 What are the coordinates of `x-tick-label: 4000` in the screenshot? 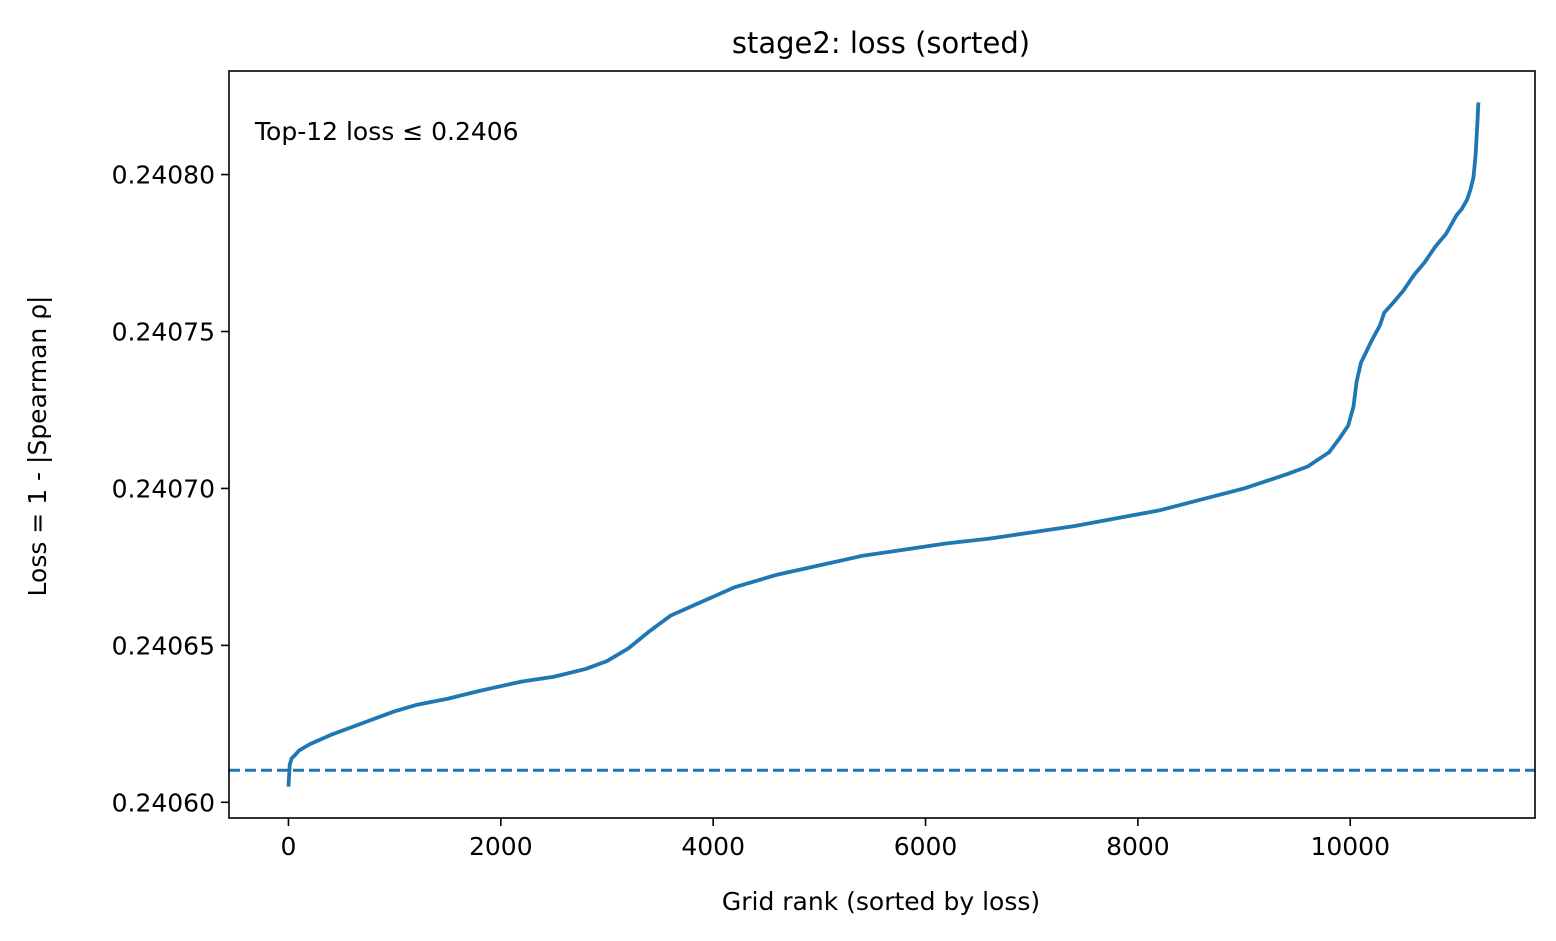 It's located at (713, 846).